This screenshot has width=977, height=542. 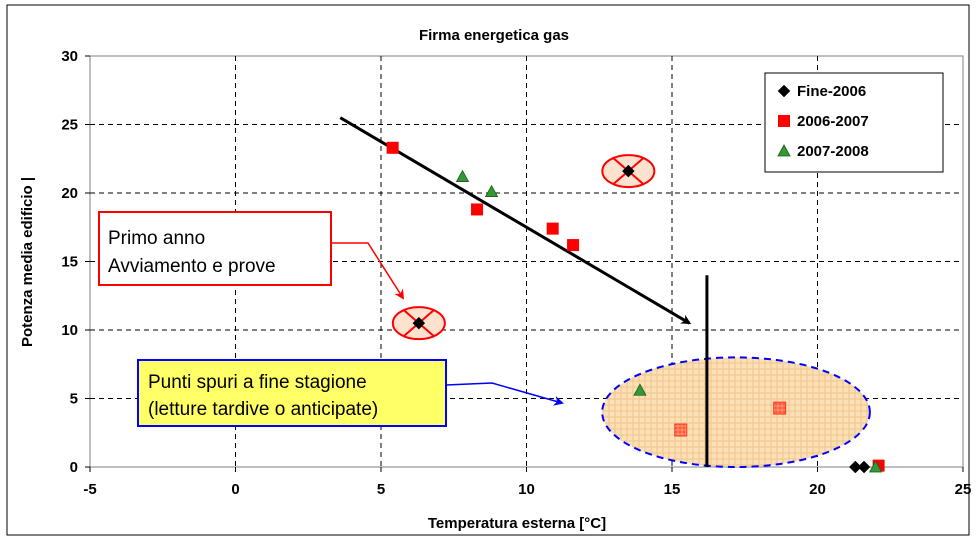 What do you see at coordinates (235, 489) in the screenshot?
I see `x-tick-label: 0` at bounding box center [235, 489].